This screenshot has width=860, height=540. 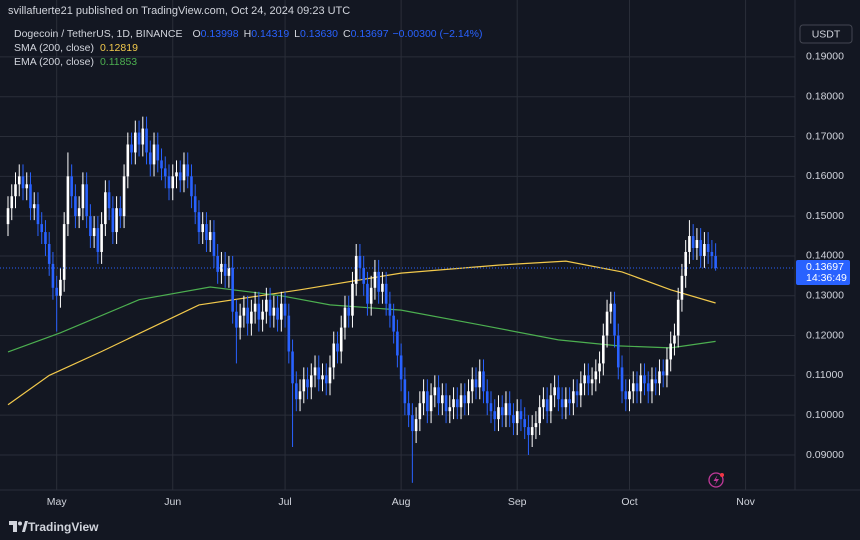 I want to click on ohlc-label: O, so click(x=196, y=34).